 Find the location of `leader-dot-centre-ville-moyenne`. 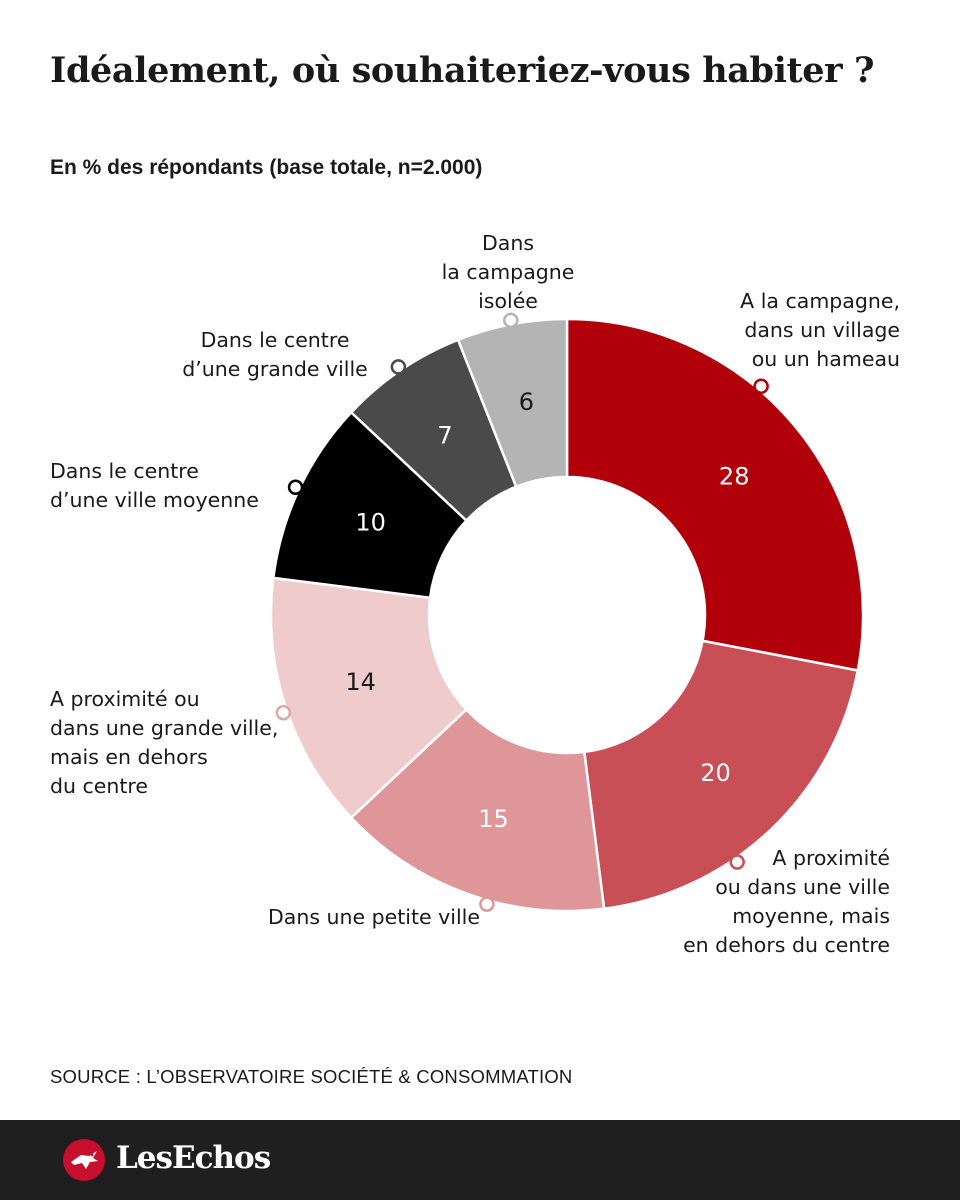

leader-dot-centre-ville-moyenne is located at coordinates (295, 487).